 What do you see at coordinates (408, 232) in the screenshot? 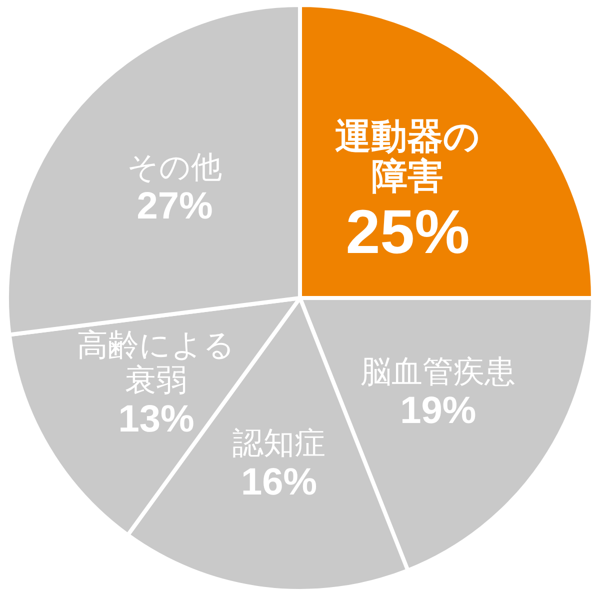
I see `data-label: 25%` at bounding box center [408, 232].